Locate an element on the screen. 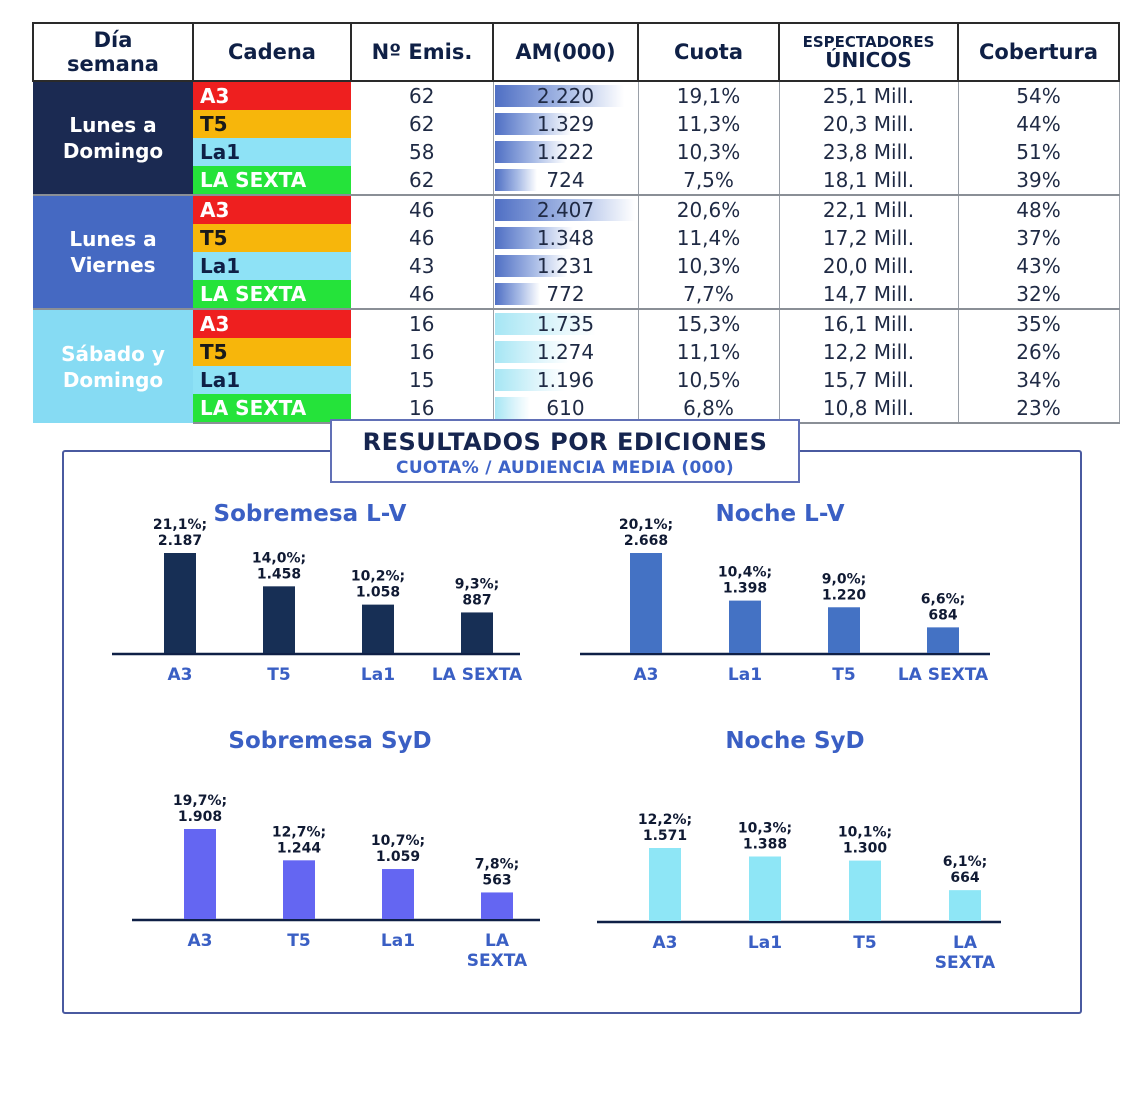  cobertura-cell: 34% is located at coordinates (1039, 380).